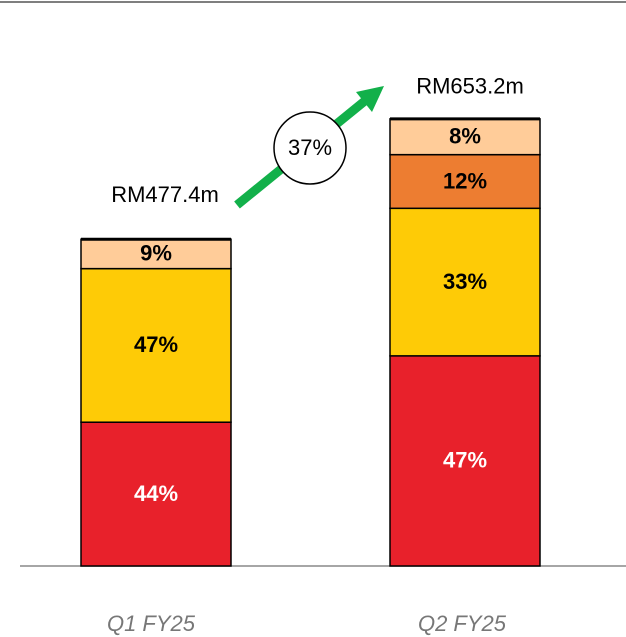 The width and height of the screenshot is (626, 637). I want to click on growth-circle, so click(310, 148).